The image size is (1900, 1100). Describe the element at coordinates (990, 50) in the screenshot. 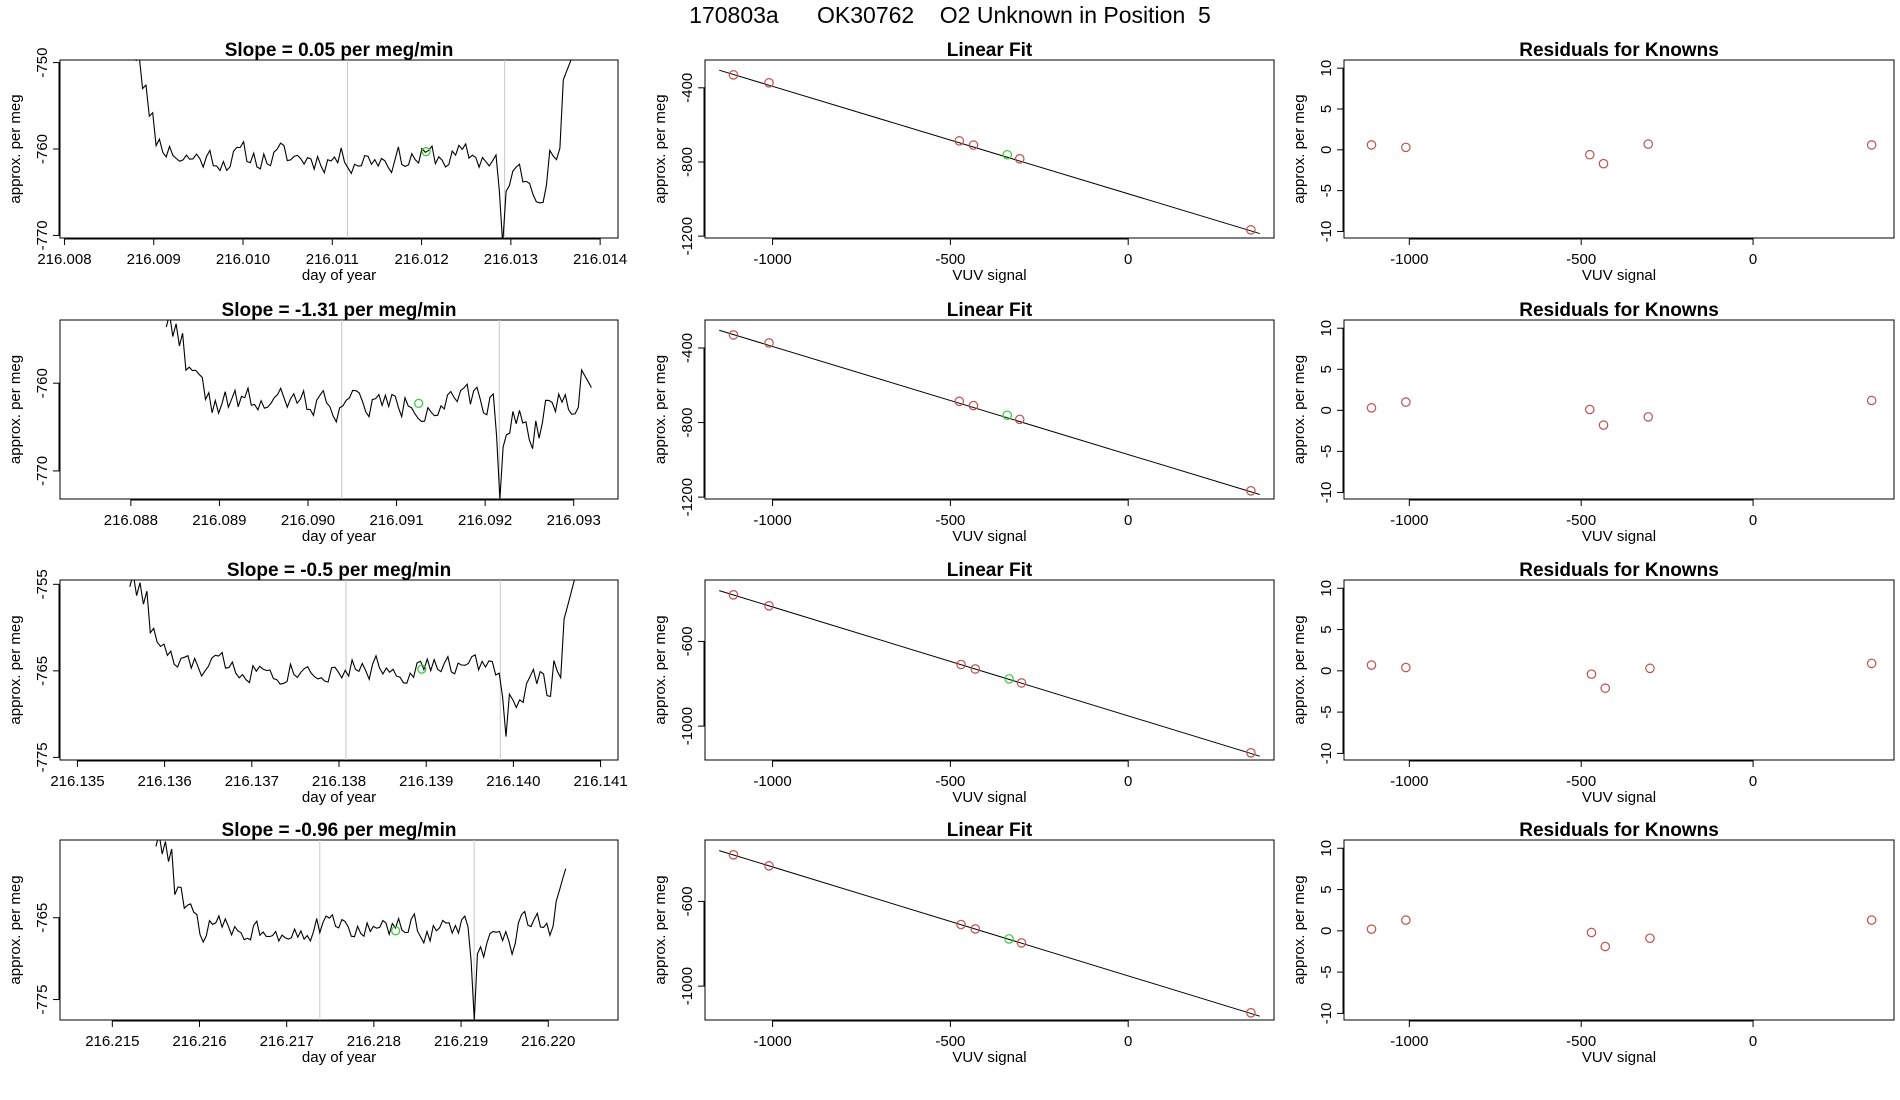

I see `panel-title: Linear Fit` at that location.